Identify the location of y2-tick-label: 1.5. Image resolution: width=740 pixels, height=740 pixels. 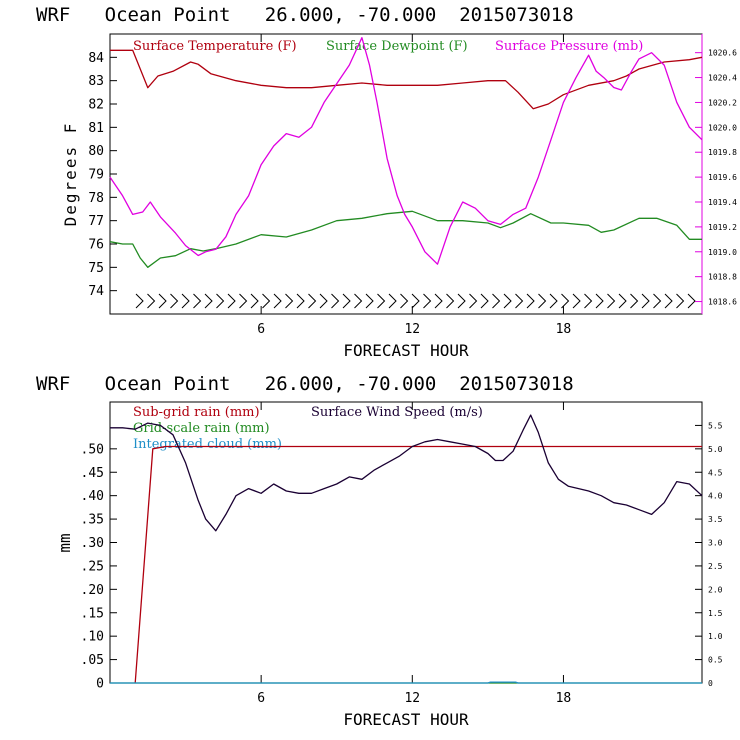
(715, 613).